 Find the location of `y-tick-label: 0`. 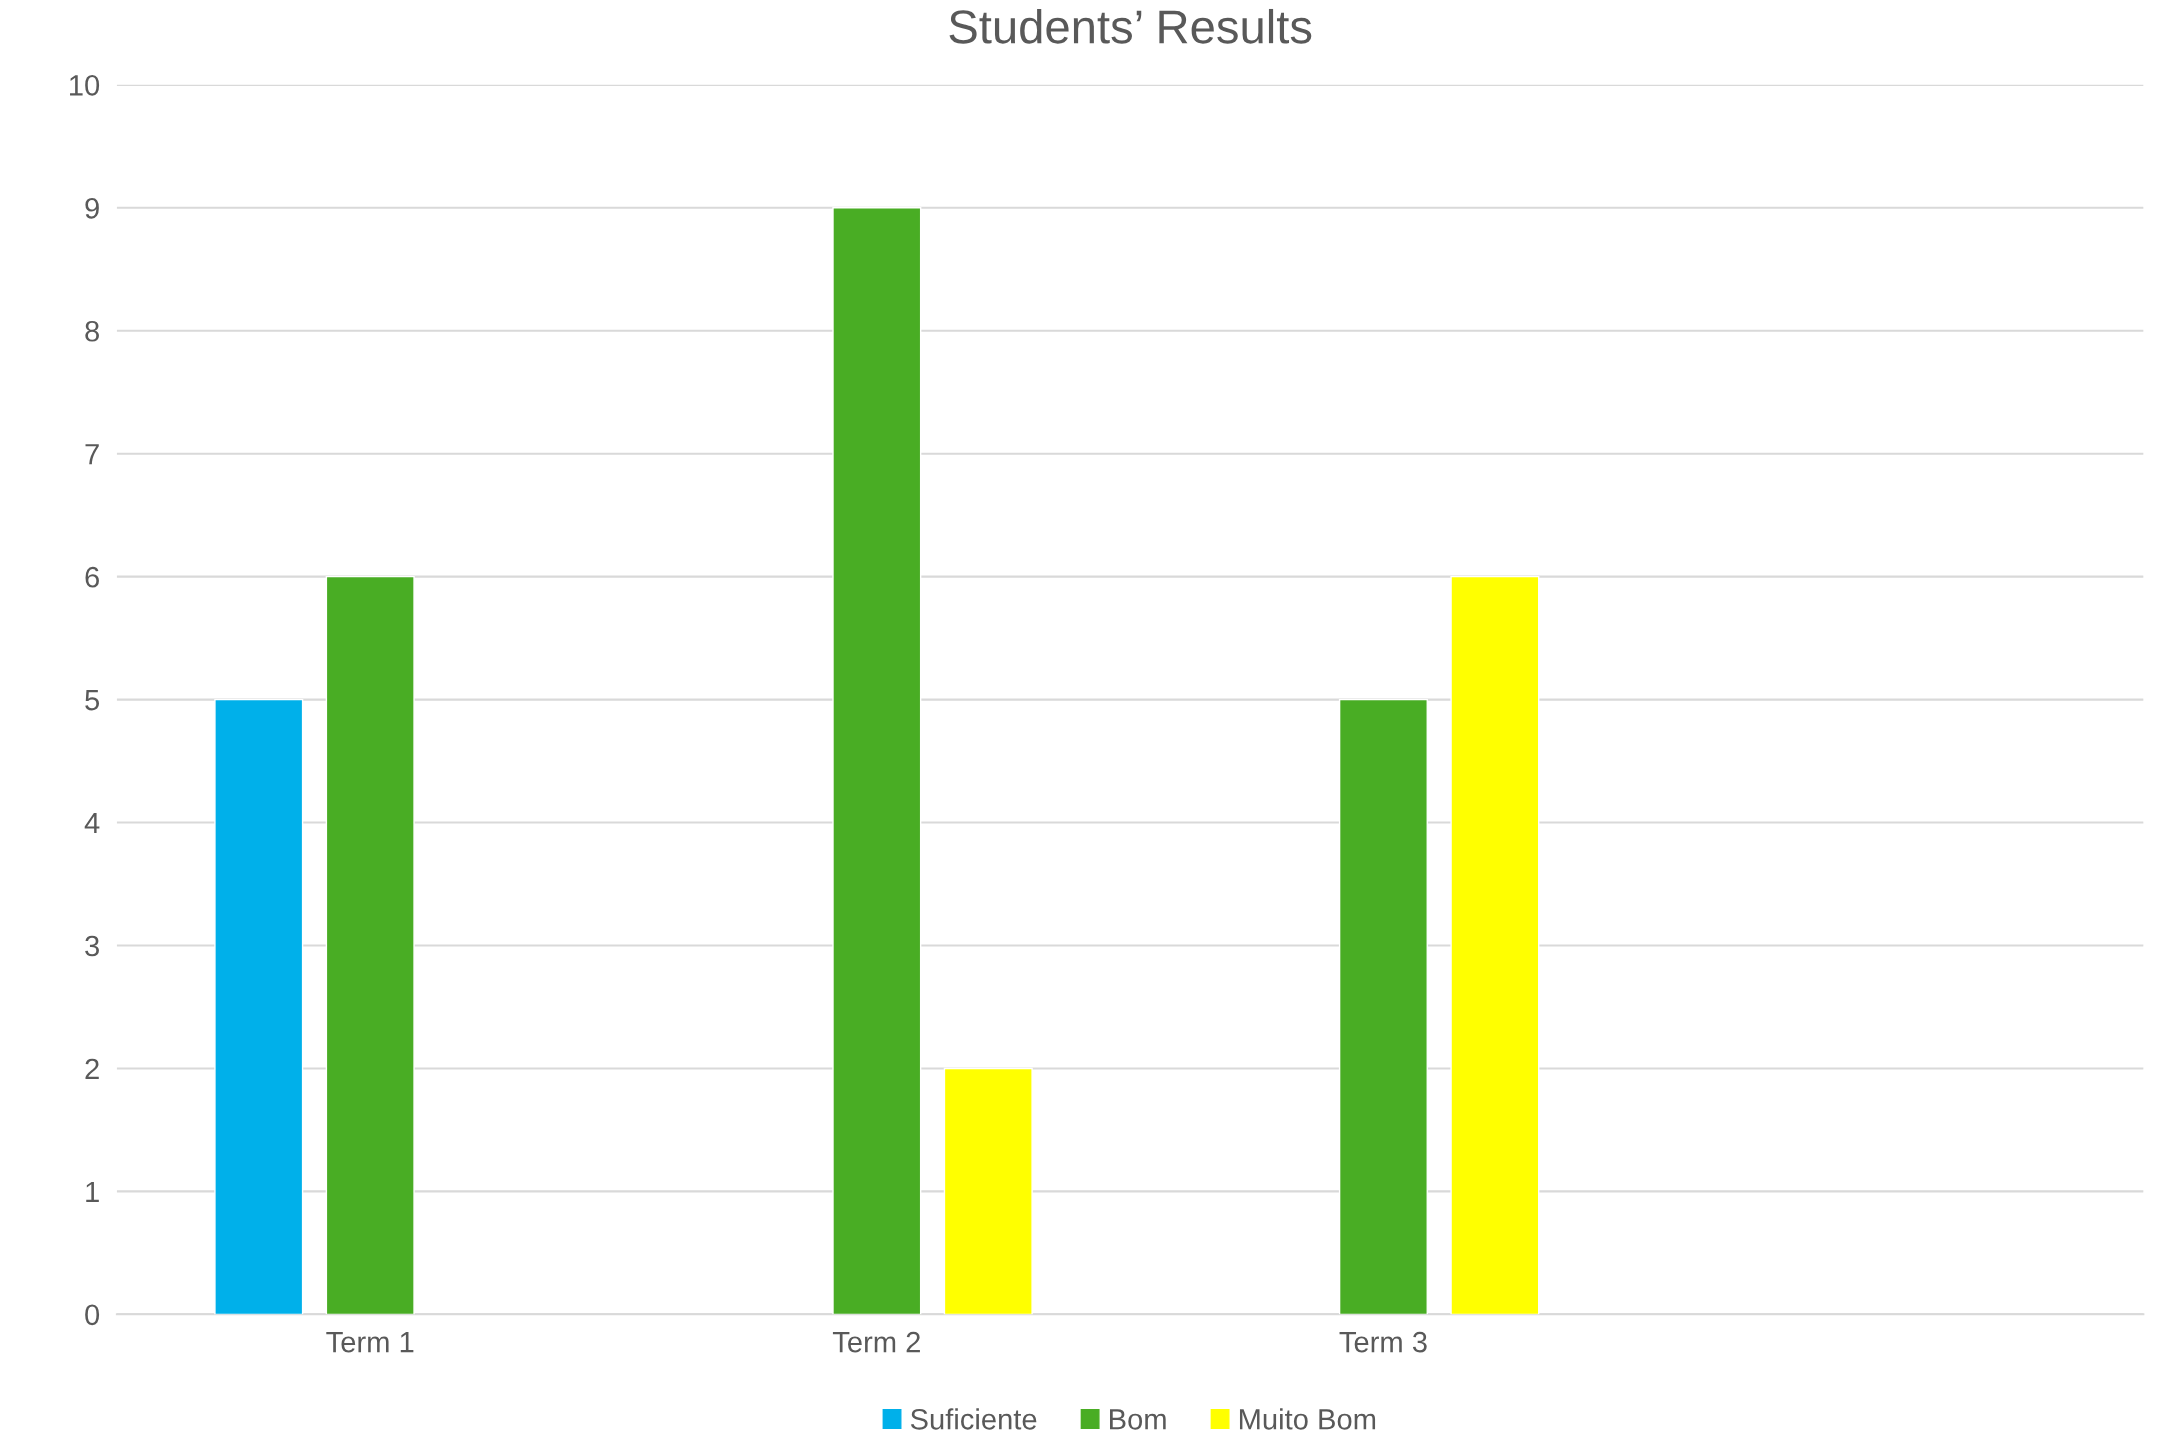

y-tick-label: 0 is located at coordinates (92, 1315).